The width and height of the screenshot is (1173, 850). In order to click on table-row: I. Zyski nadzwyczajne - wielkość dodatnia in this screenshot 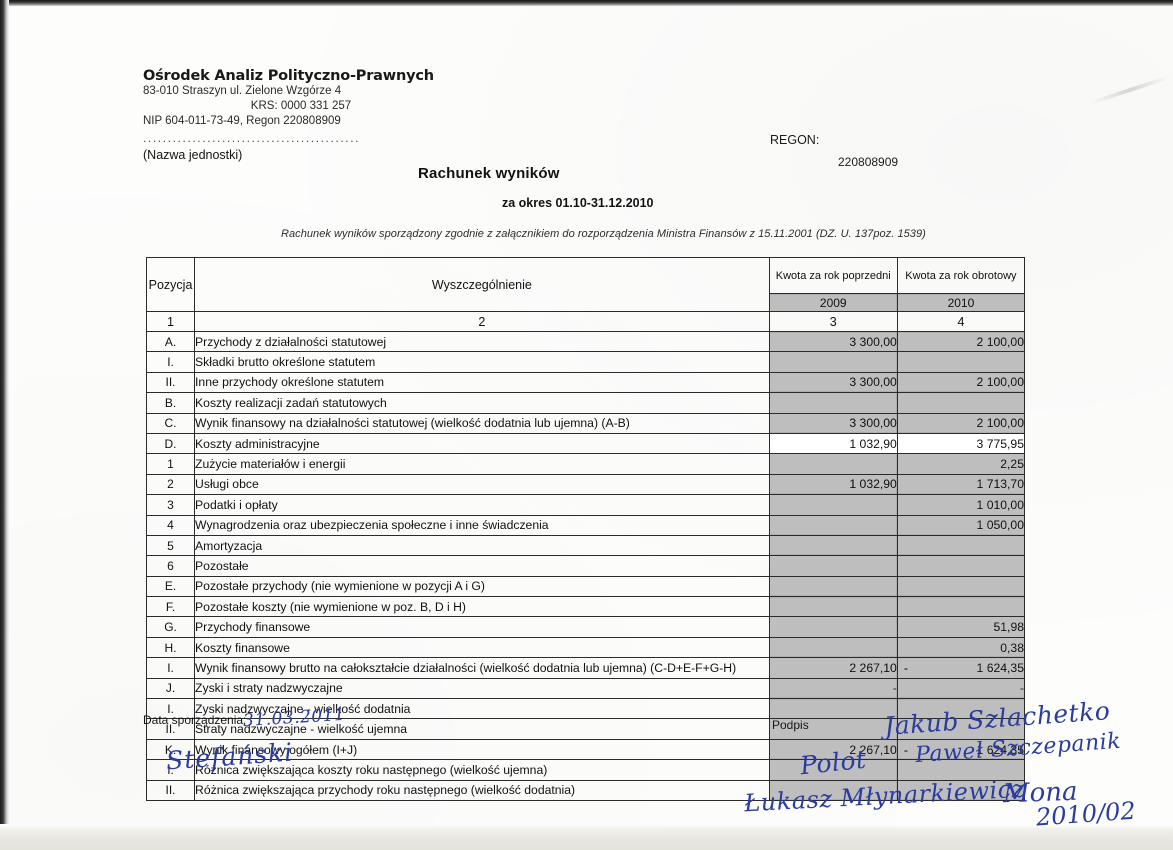, I will do `click(585, 709)`.